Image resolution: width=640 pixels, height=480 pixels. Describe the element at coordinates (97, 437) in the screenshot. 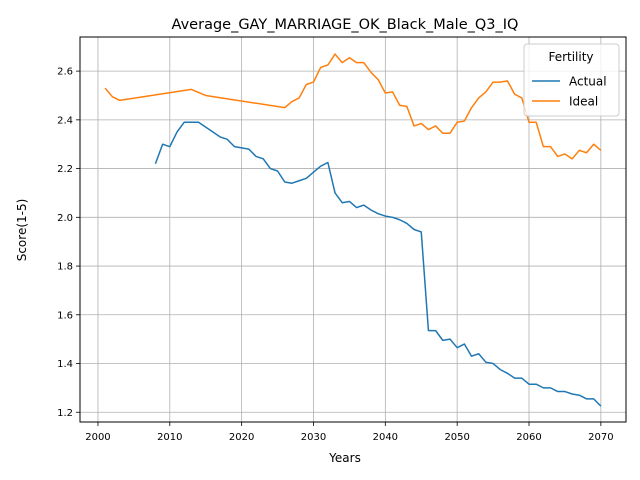

I see `x-tick-label: 2000` at that location.